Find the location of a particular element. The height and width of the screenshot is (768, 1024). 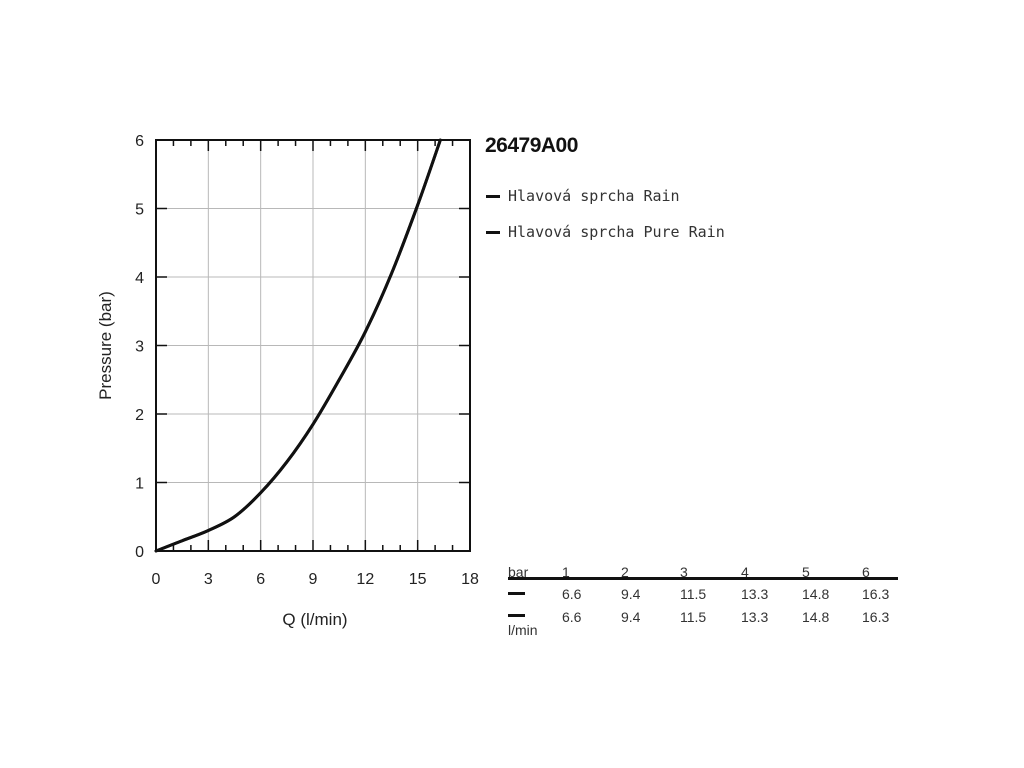

y-tick-label: 1 is located at coordinates (139, 484).